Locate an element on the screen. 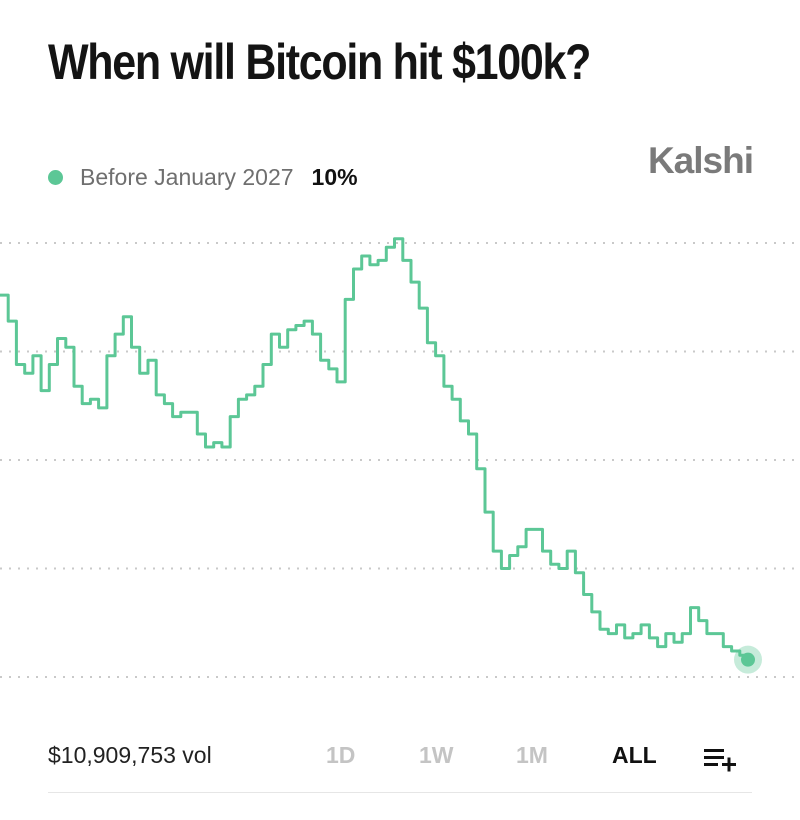 This screenshot has width=800, height=820. page-title: When will Bitcoin hit $100k? is located at coordinates (319, 62).